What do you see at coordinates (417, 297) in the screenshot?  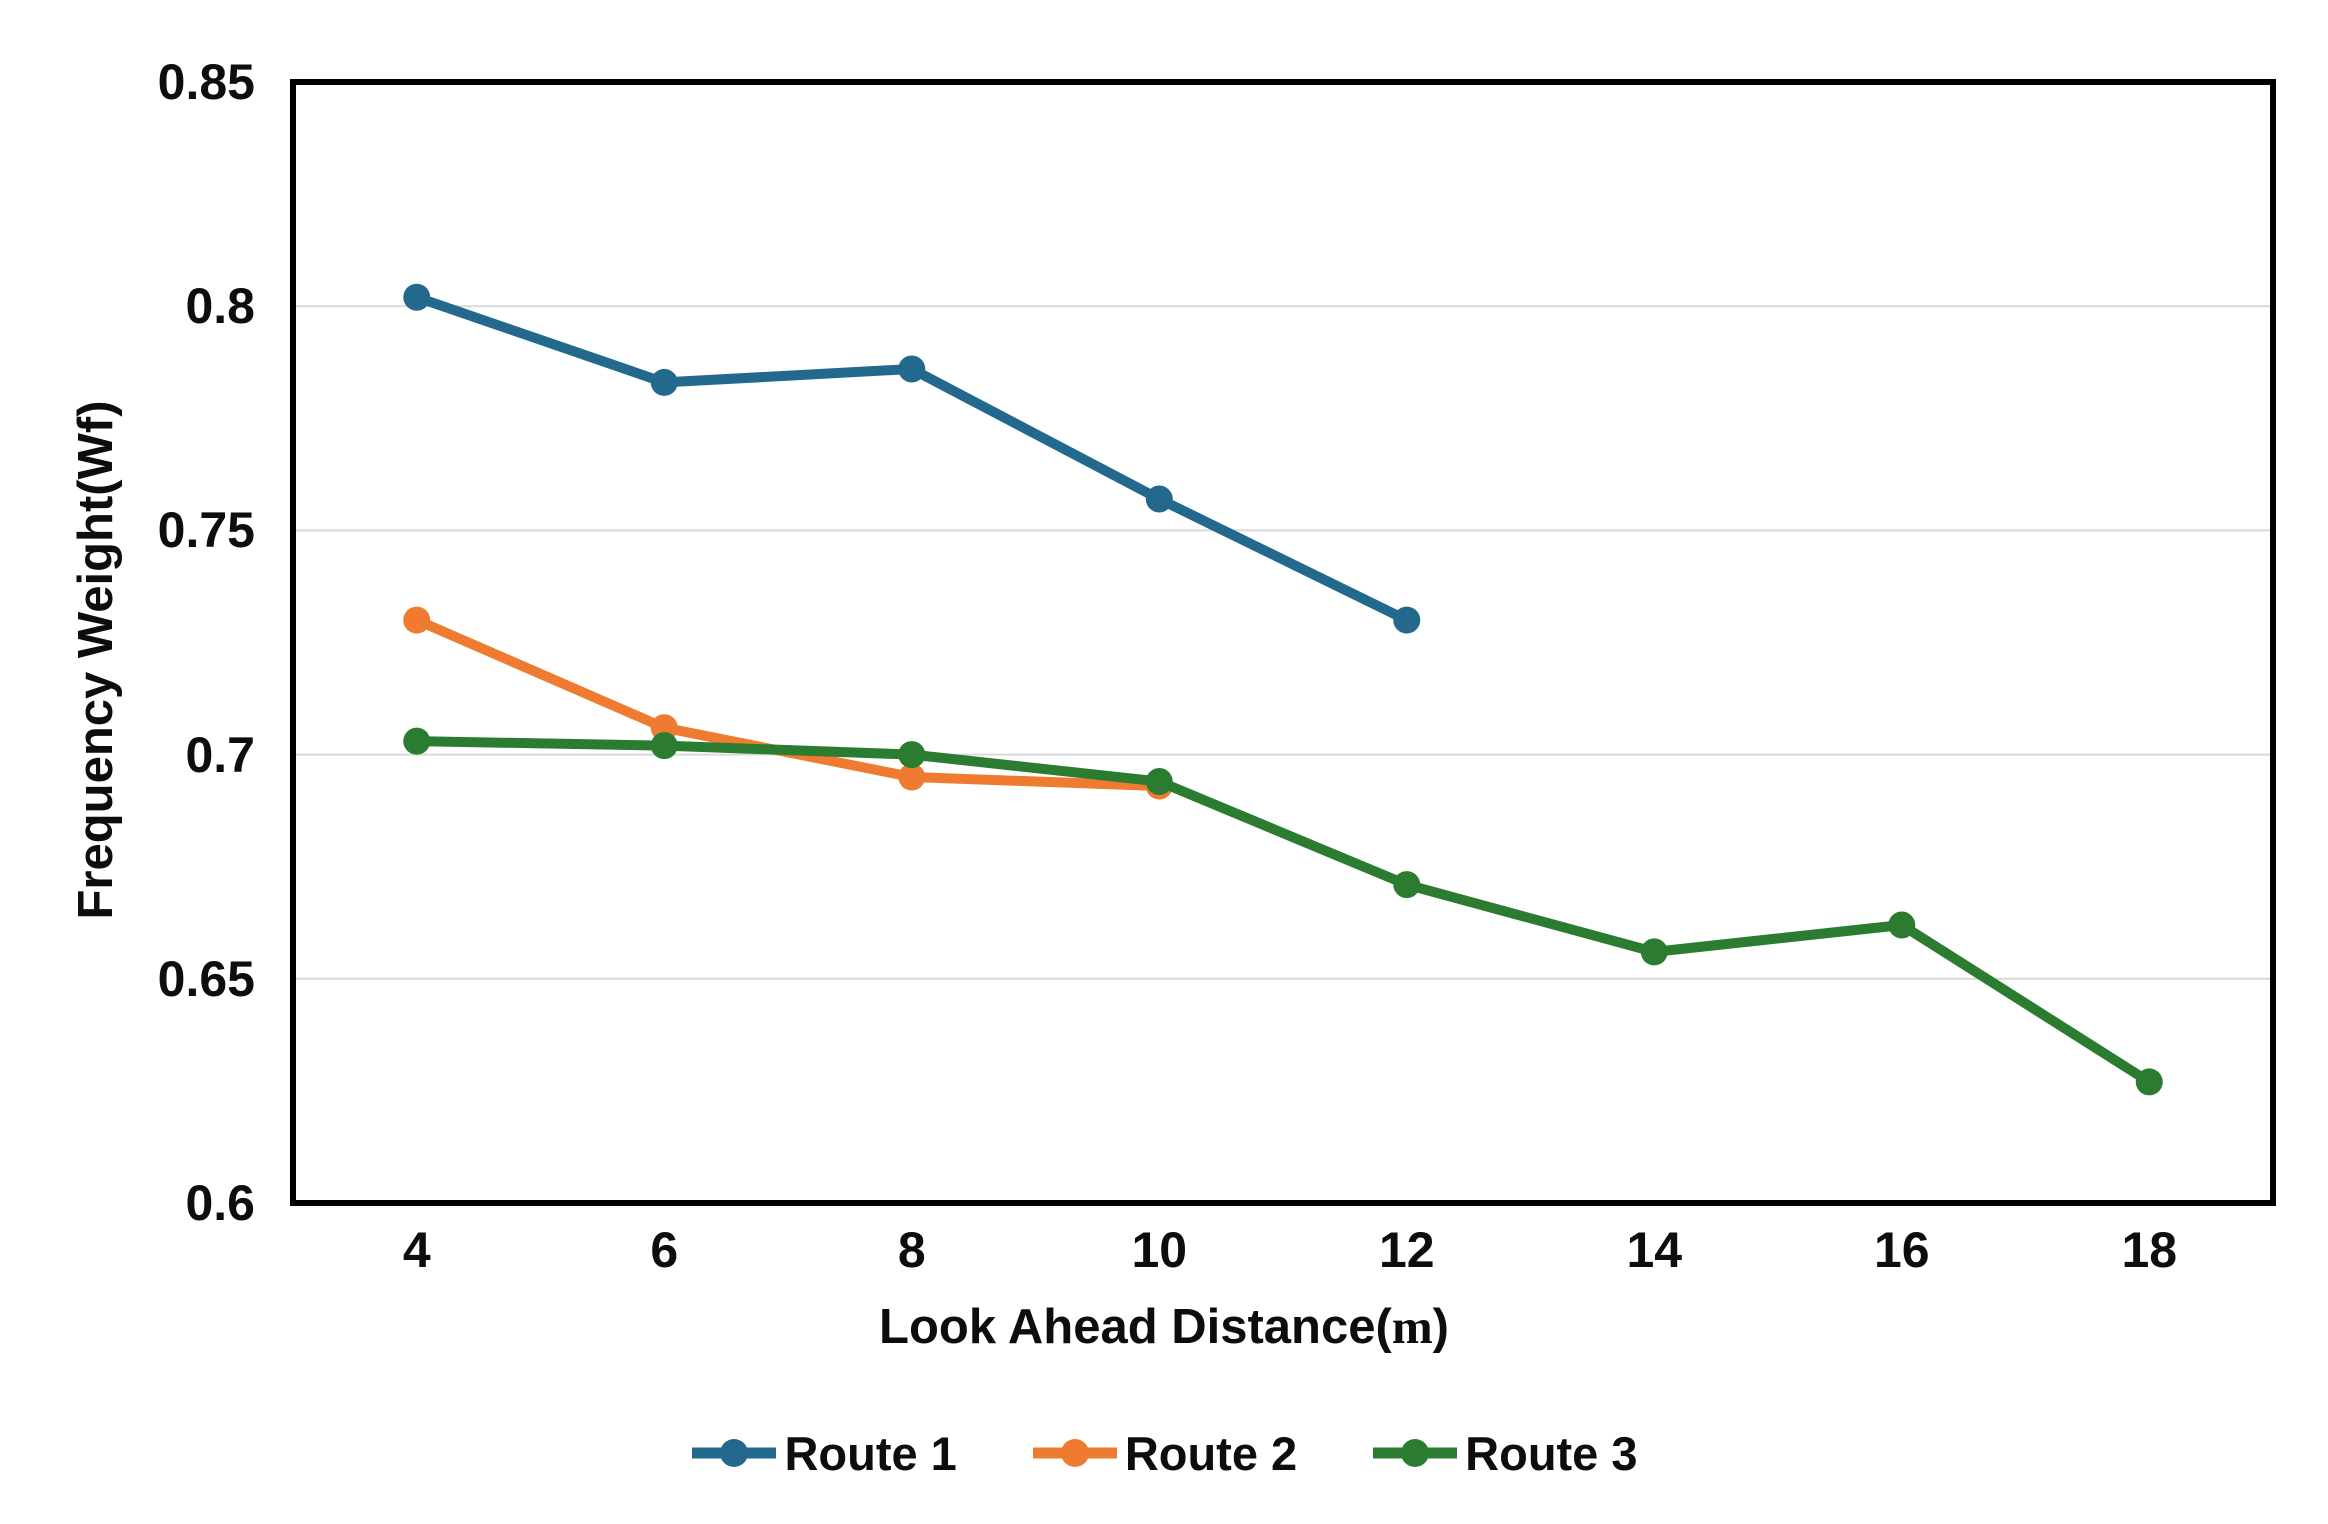 I see `data-point-route-1-x4` at bounding box center [417, 297].